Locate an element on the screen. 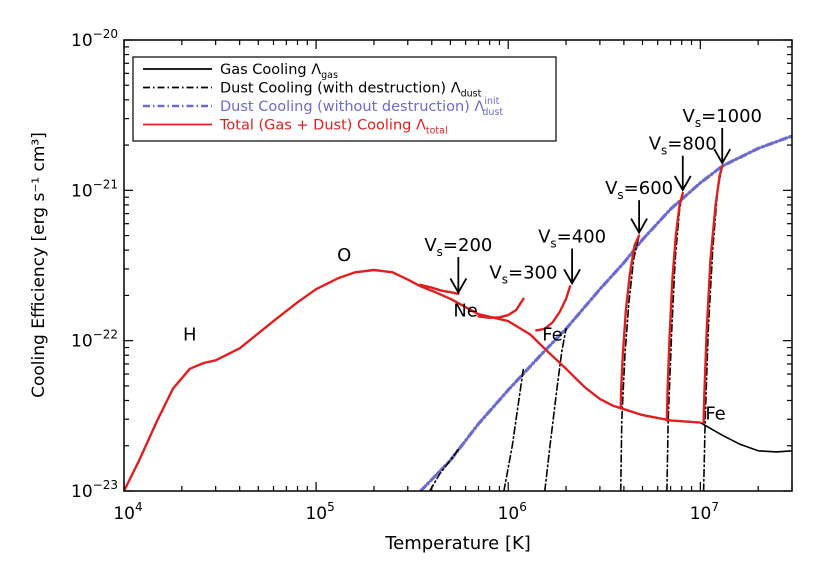 Image resolution: width=830 pixels, height=573 pixels. shock-velocity-label: Vs=800 is located at coordinates (683, 146).